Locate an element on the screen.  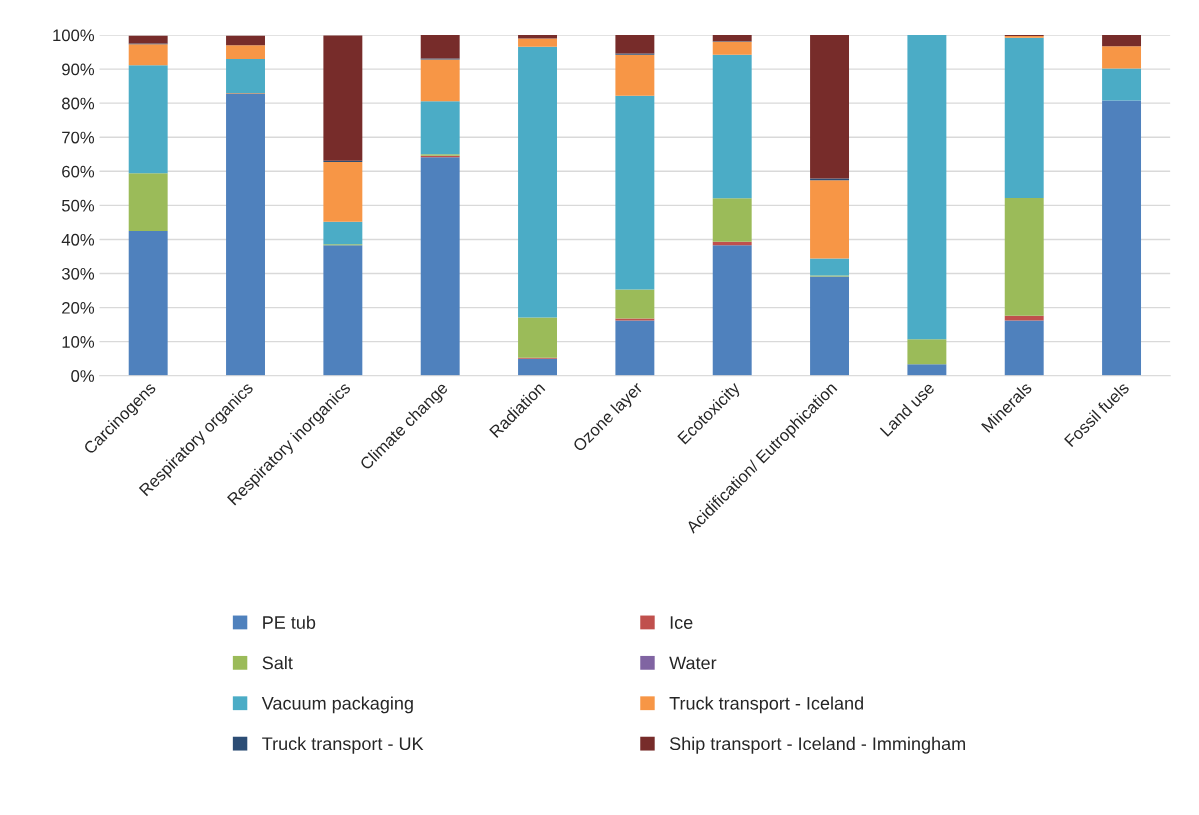
legend-label: Truck transport - UK is located at coordinates (343, 745).